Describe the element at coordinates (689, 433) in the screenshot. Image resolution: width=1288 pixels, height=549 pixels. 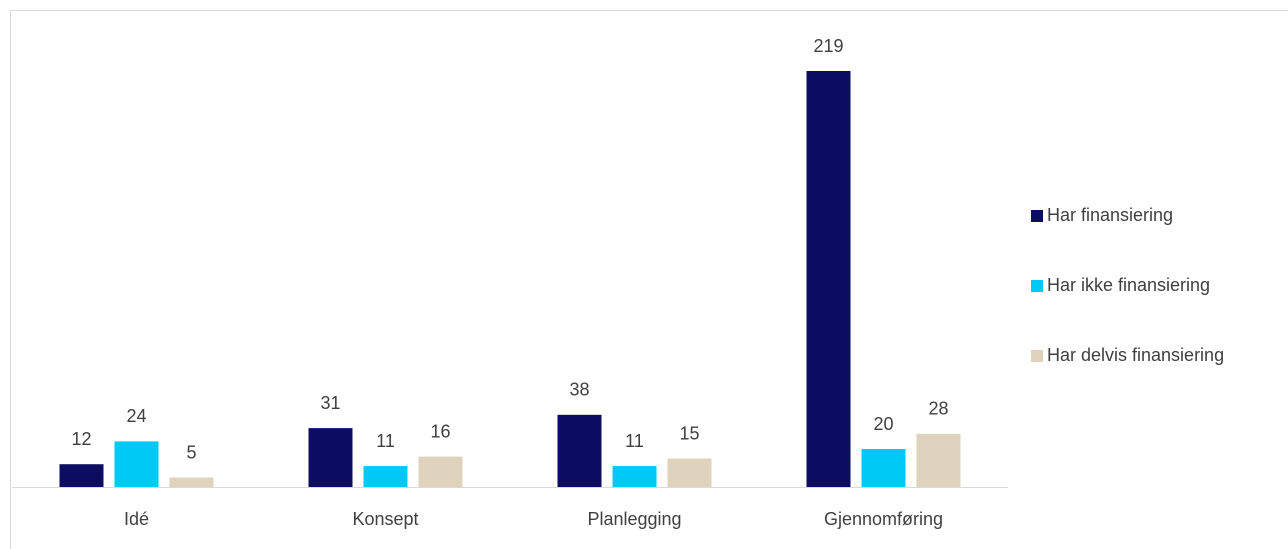
I see `data-label: 15` at that location.